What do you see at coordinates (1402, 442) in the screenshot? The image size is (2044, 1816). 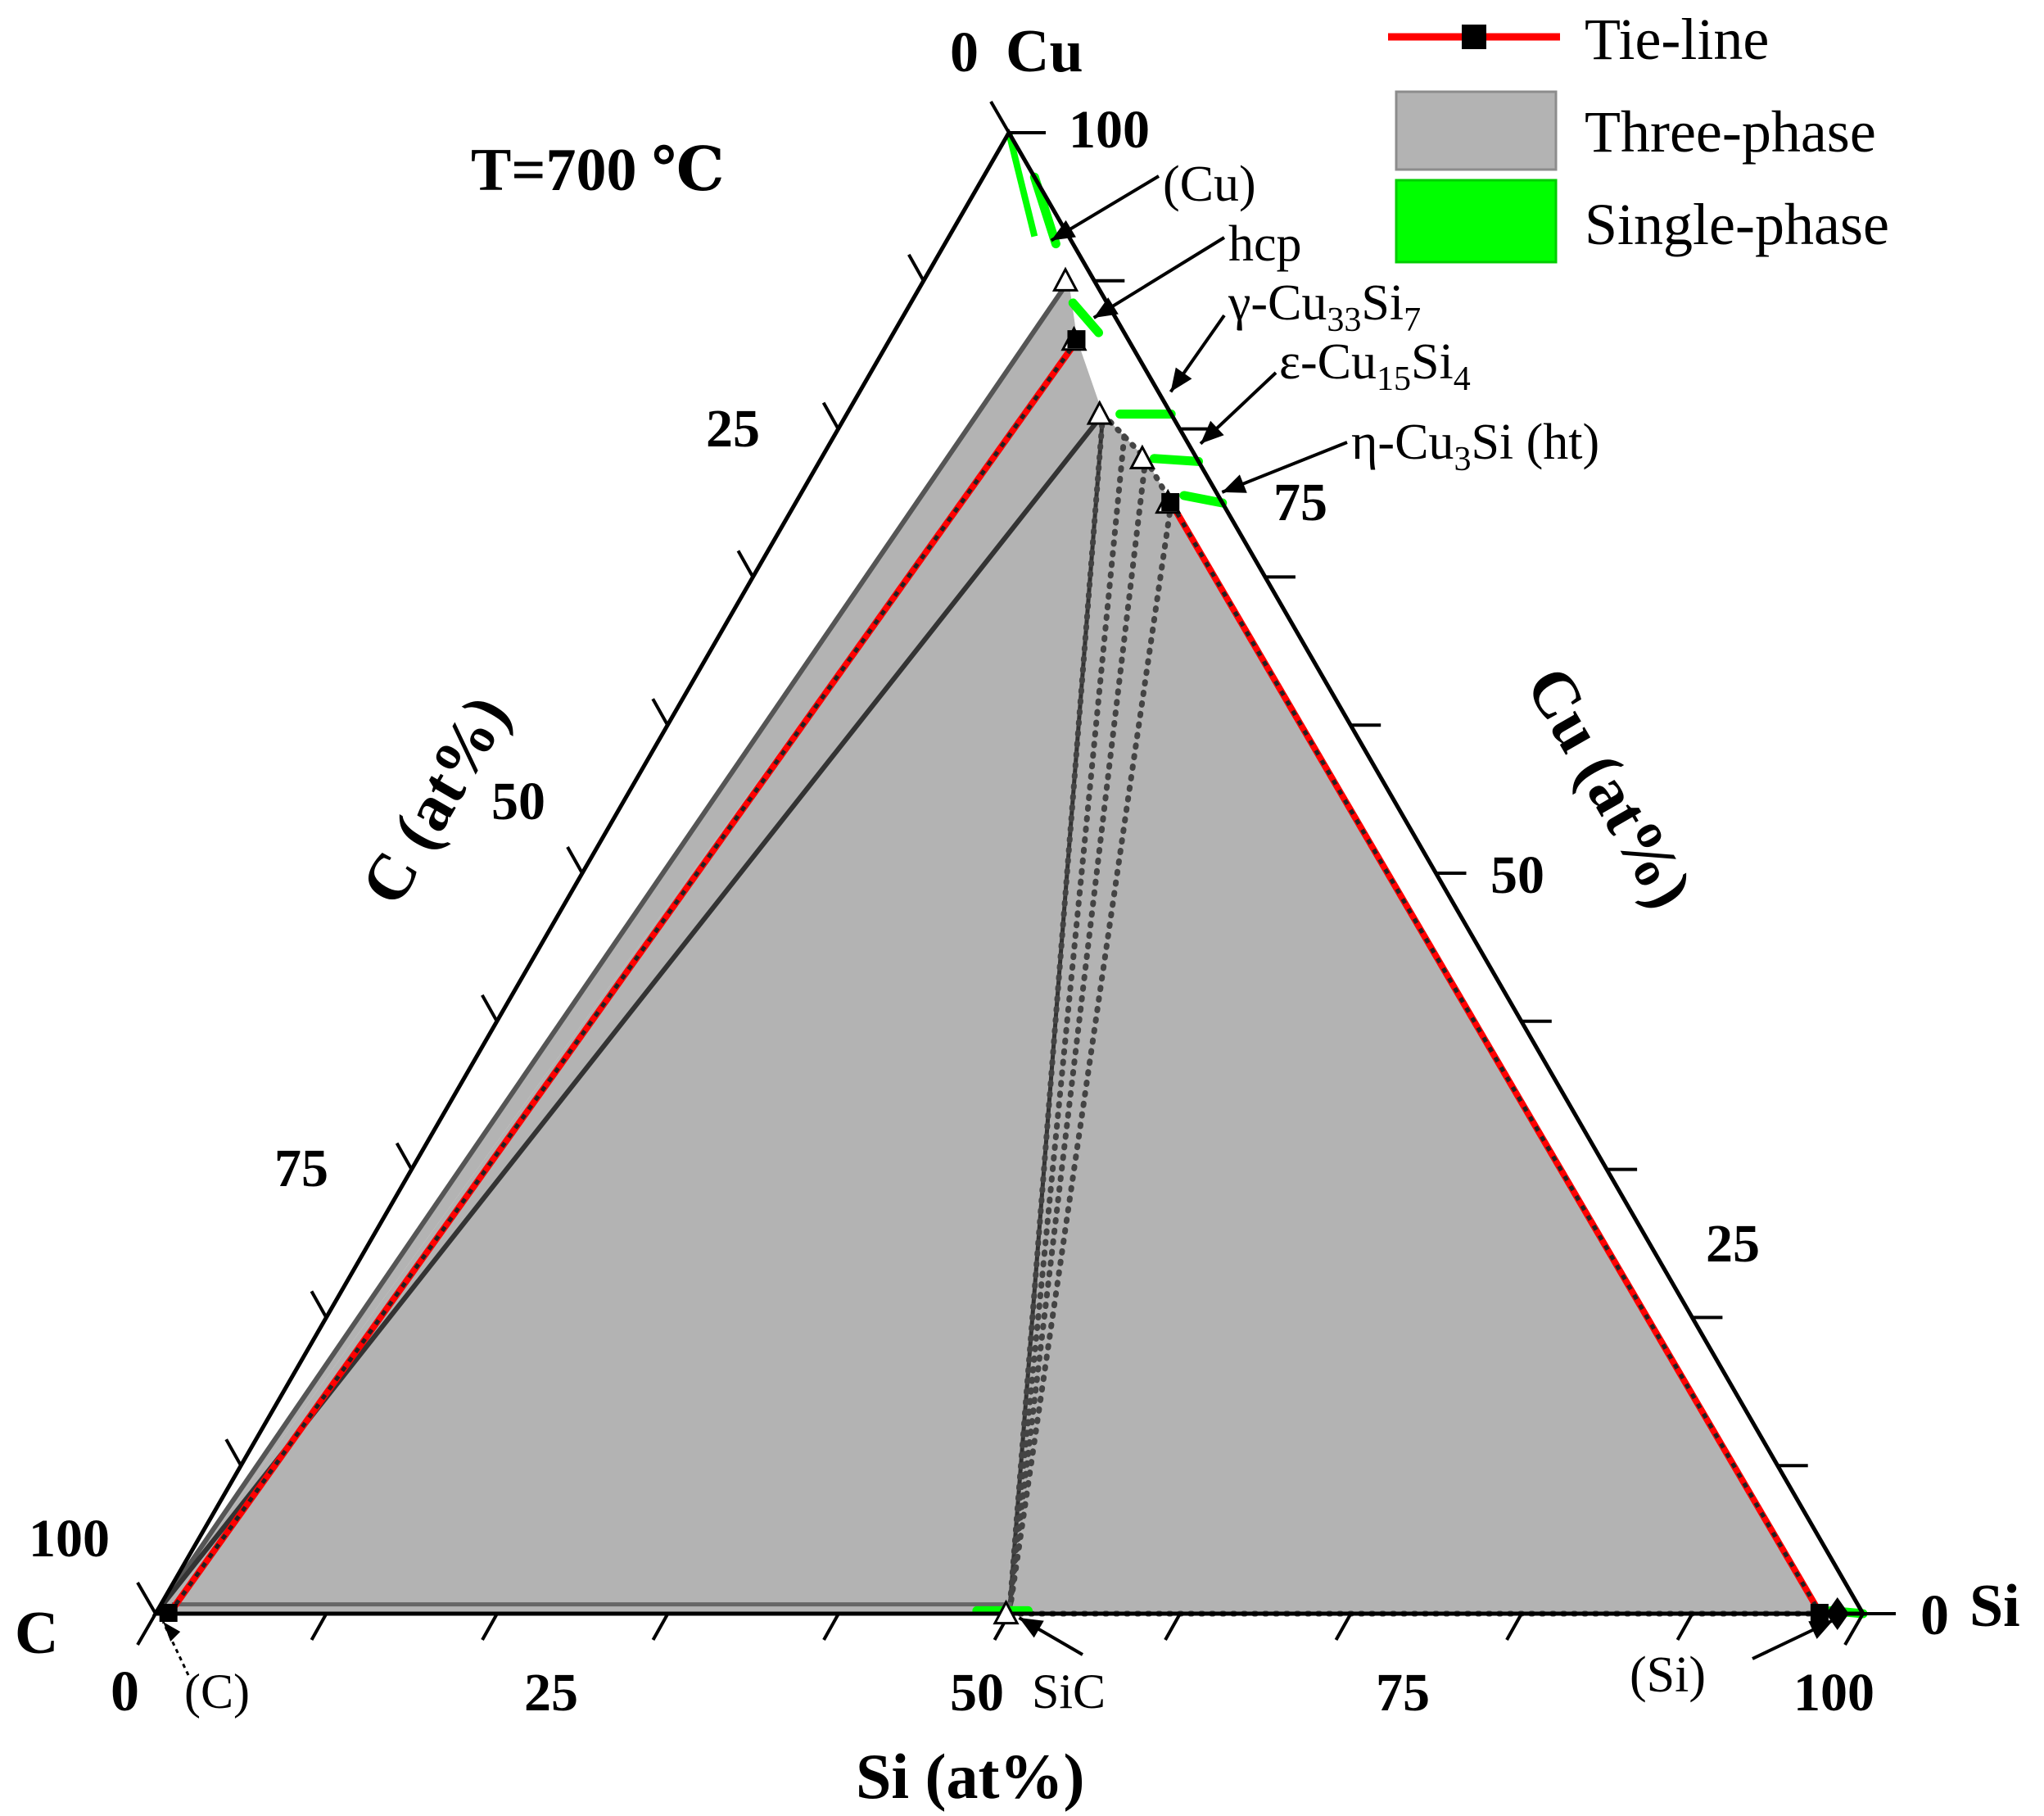 I see `eta-main: η-Cu` at bounding box center [1402, 442].